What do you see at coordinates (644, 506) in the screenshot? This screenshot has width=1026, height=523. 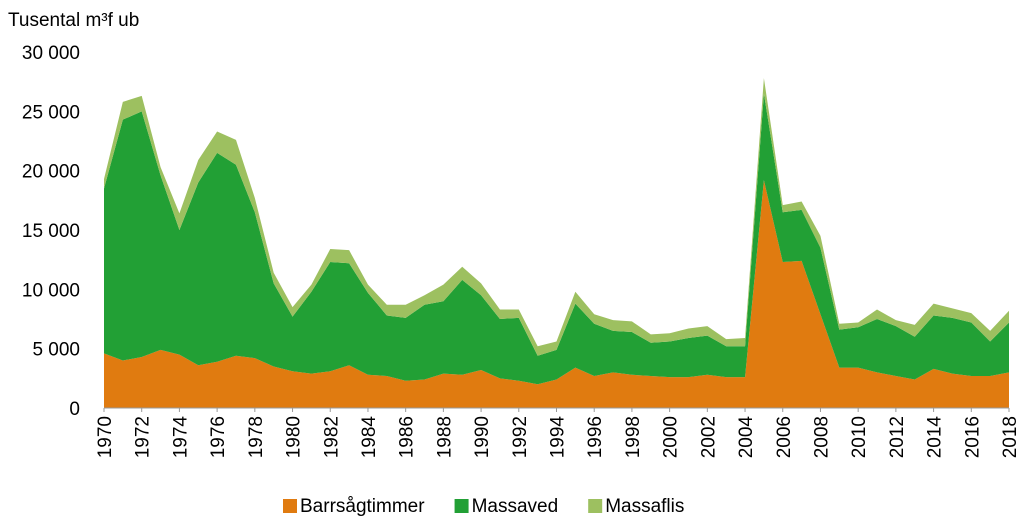 I see `legend-label: Massaflis` at bounding box center [644, 506].